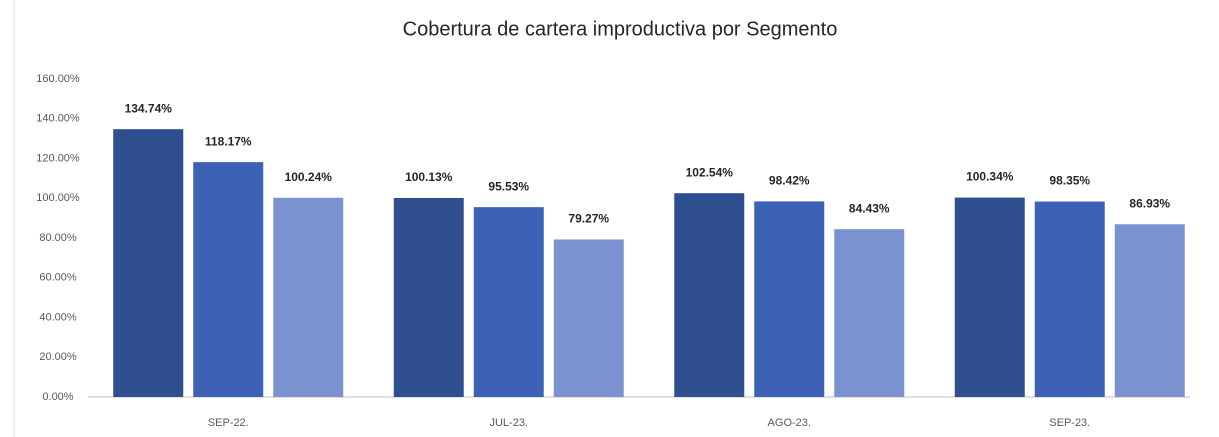 The width and height of the screenshot is (1219, 437). What do you see at coordinates (58, 278) in the screenshot?
I see `y-tick-label: 60.00%` at bounding box center [58, 278].